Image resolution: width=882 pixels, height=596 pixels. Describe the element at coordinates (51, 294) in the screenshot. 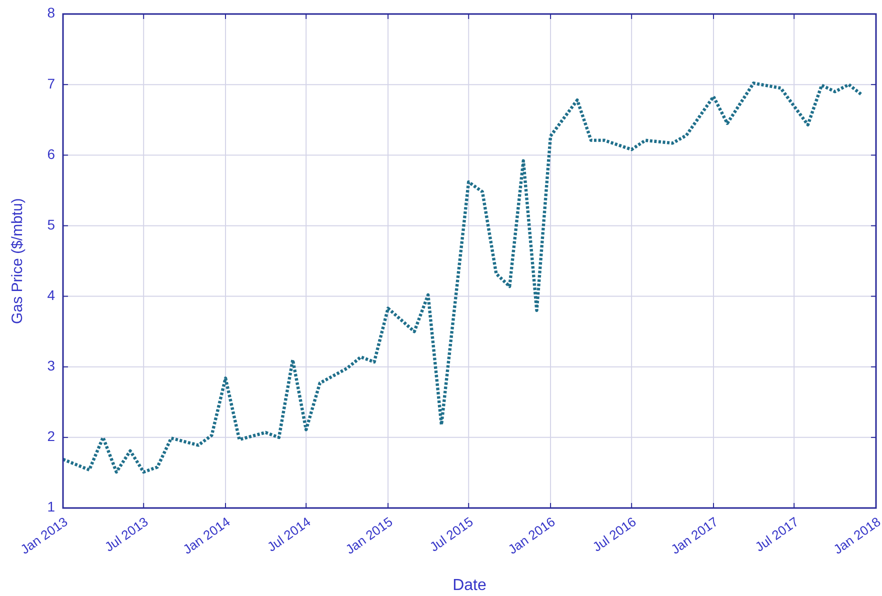

I see `y-tick-label: 4` at that location.